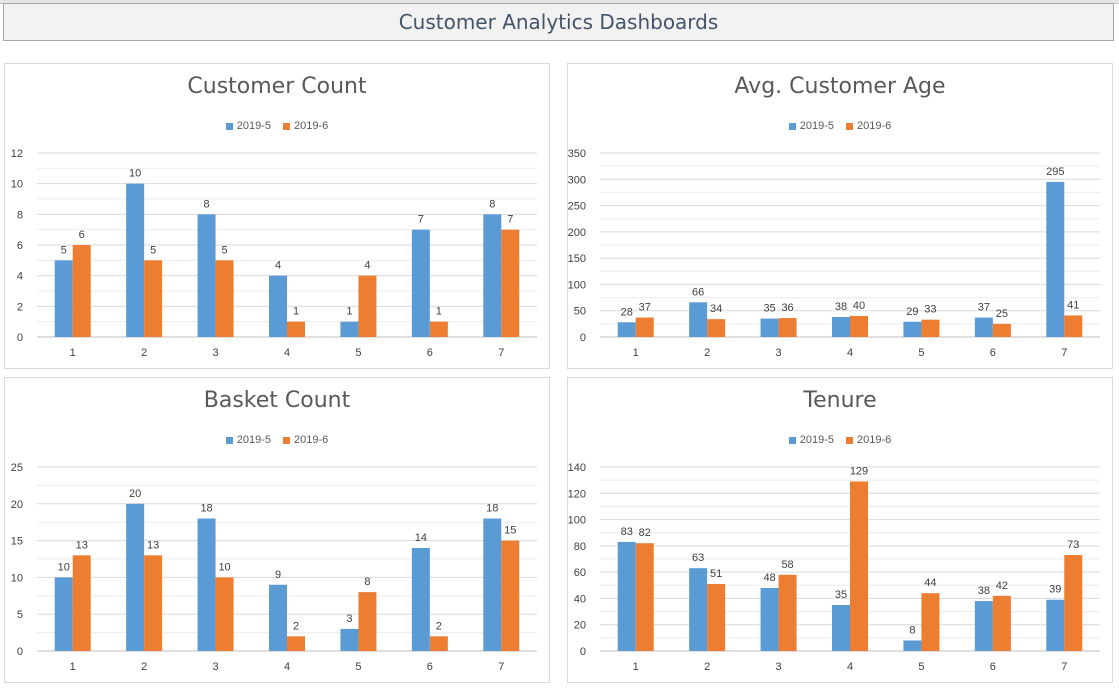 The width and height of the screenshot is (1119, 689). I want to click on data-label: 37, so click(984, 308).